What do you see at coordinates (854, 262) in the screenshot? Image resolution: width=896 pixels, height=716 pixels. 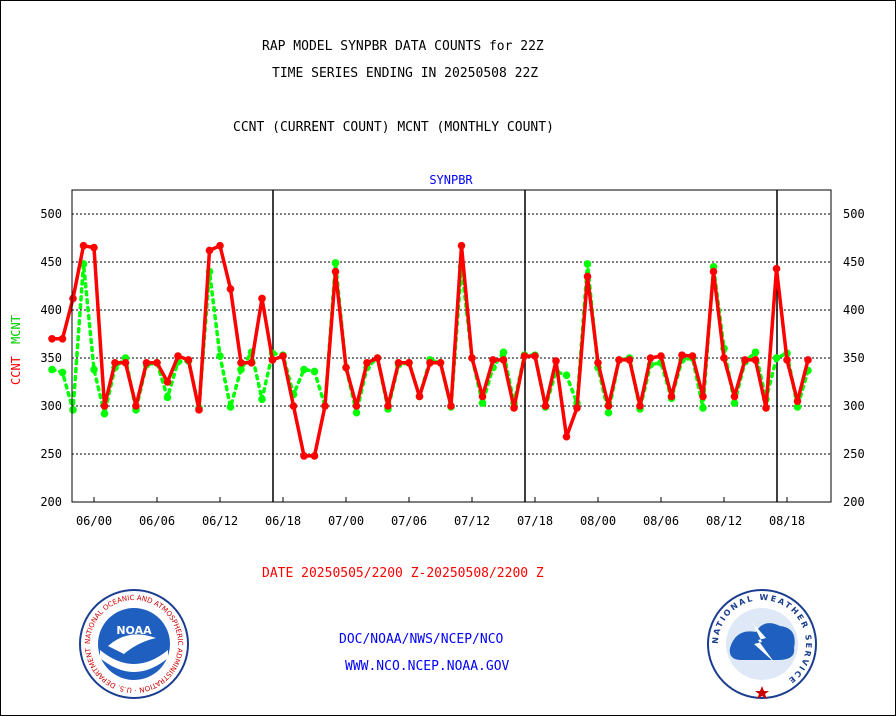 I see `y-tick-label-right: 450` at bounding box center [854, 262].